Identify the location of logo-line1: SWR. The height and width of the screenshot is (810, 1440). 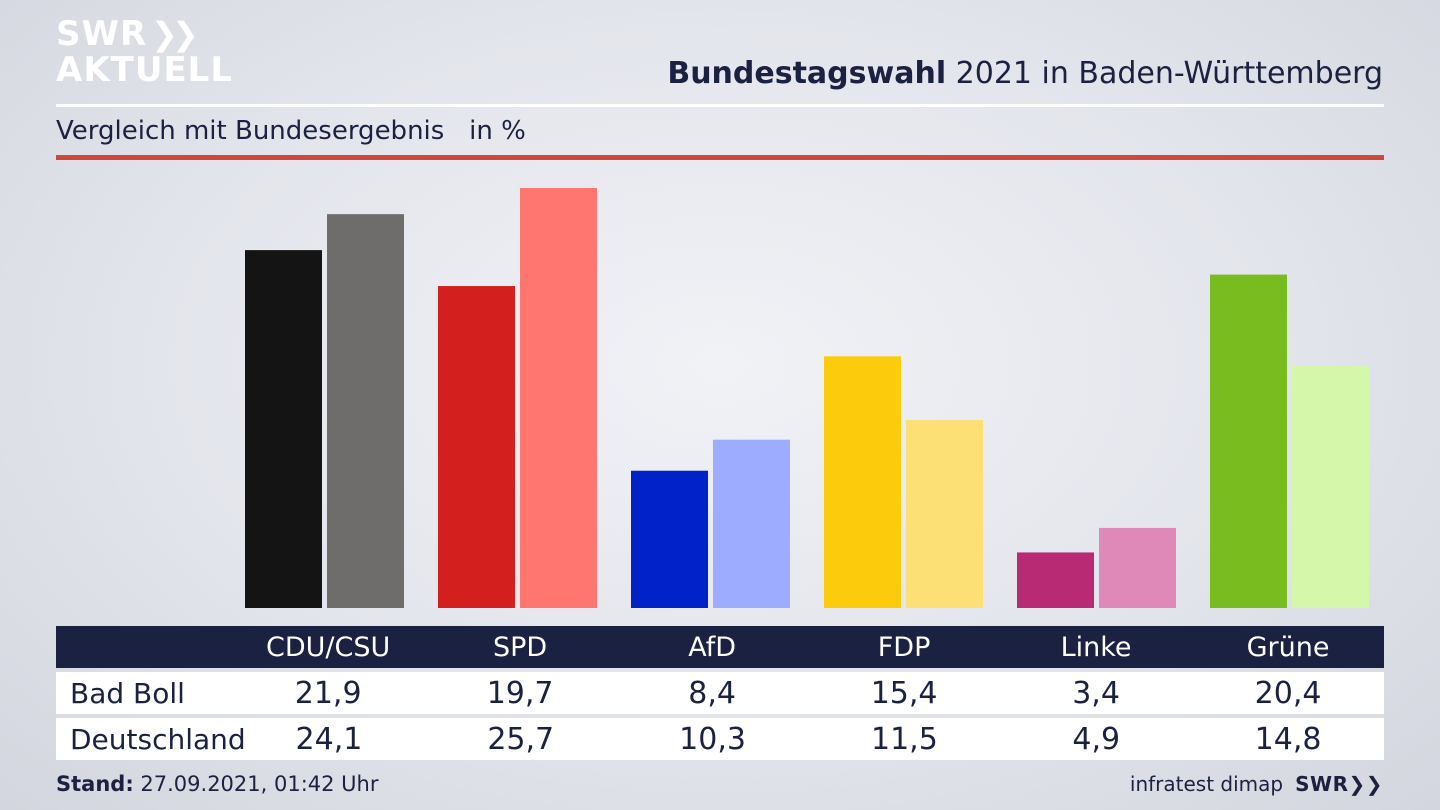
(102, 34).